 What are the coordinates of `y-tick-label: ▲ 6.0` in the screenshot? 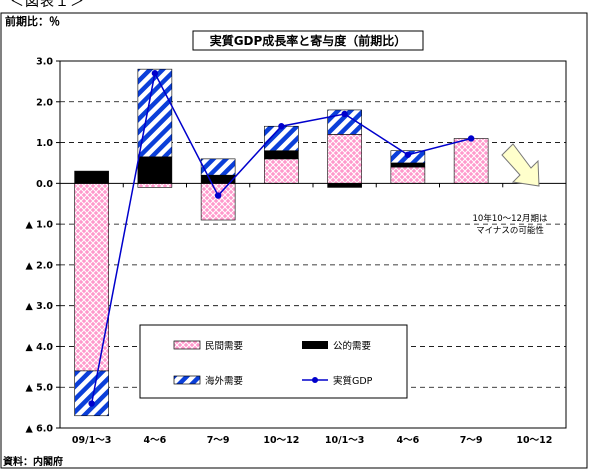 It's located at (40, 429).